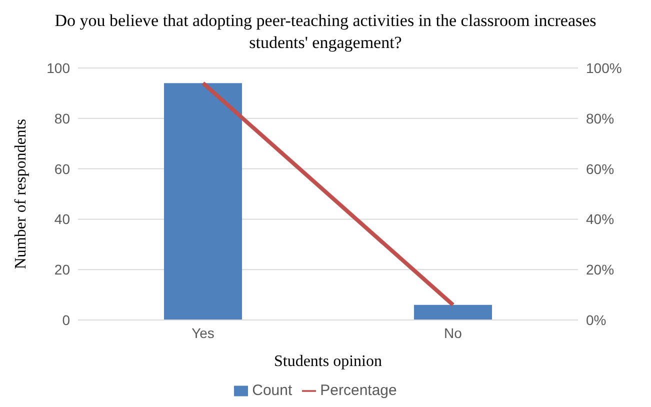 This screenshot has width=651, height=407. What do you see at coordinates (600, 118) in the screenshot?
I see `y2-tick-label: 80%` at bounding box center [600, 118].